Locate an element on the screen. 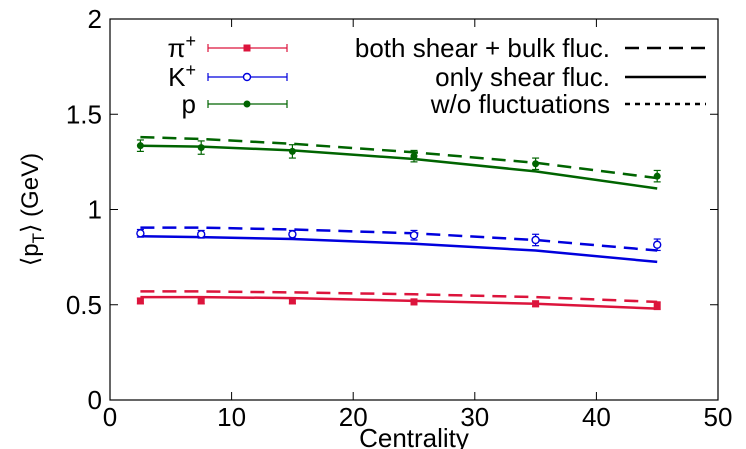 This screenshot has height=449, width=746. x-tick-label: 10 is located at coordinates (231, 417).